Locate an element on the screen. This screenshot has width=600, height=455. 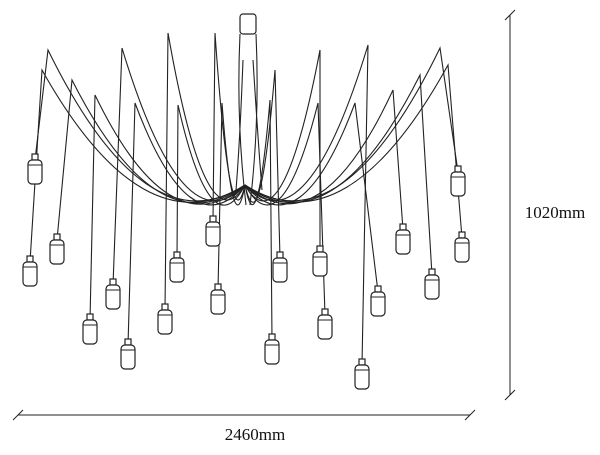
height-label: 1020mm is located at coordinates (555, 212).